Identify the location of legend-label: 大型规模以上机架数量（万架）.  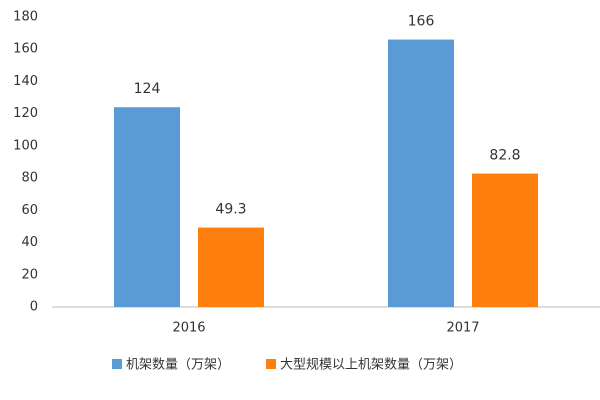
(371, 365).